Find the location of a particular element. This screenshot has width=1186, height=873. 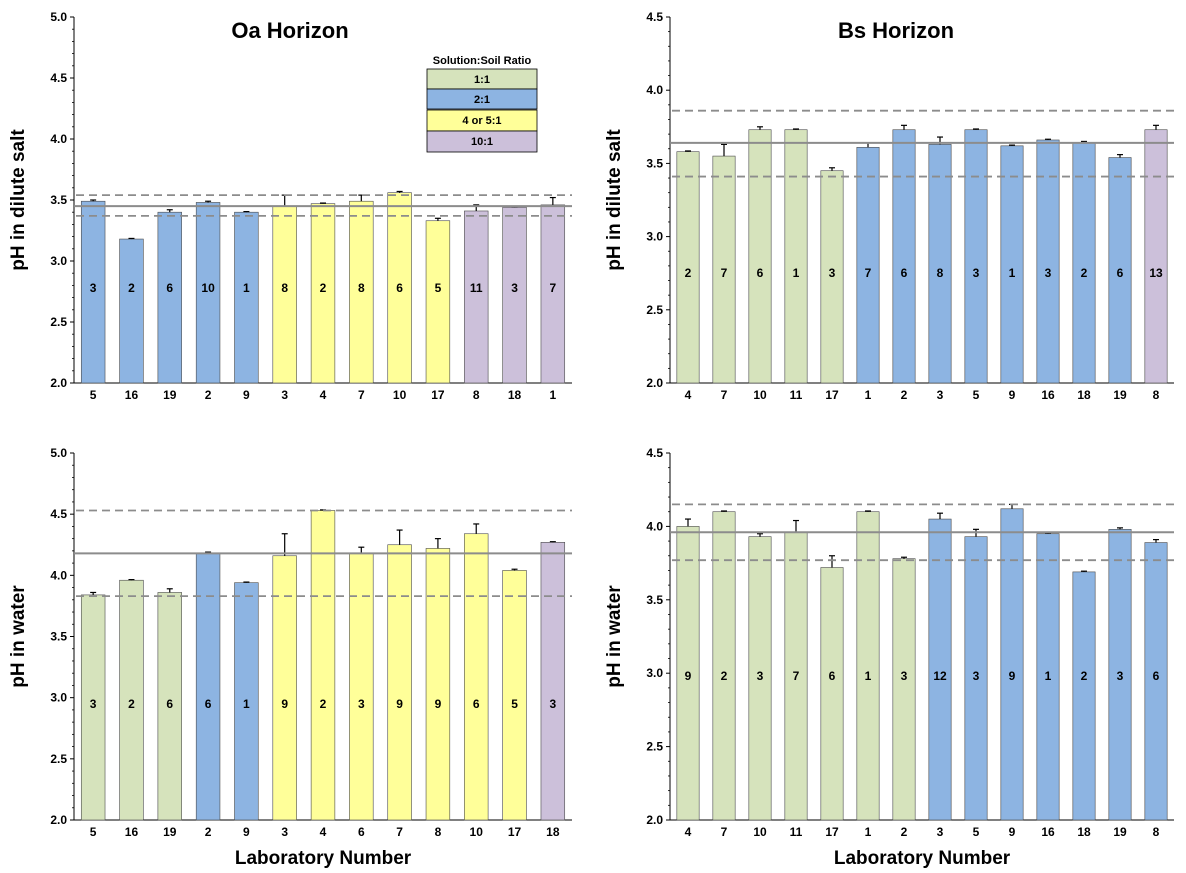

legend-item-10-1: 10:1 is located at coordinates (482, 142).